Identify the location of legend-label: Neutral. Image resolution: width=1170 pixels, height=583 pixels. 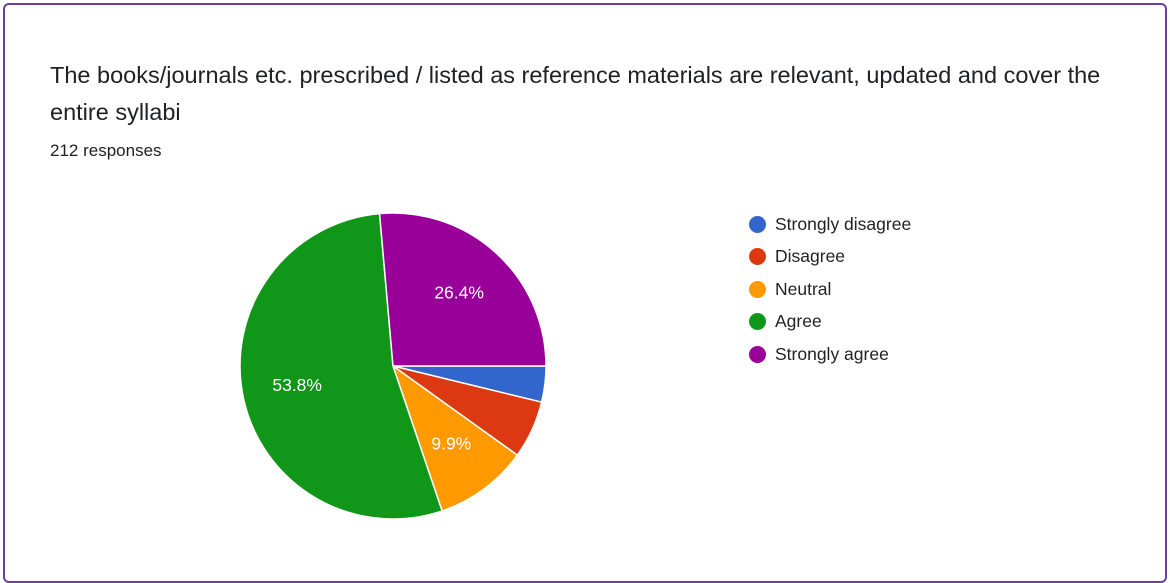
(803, 288).